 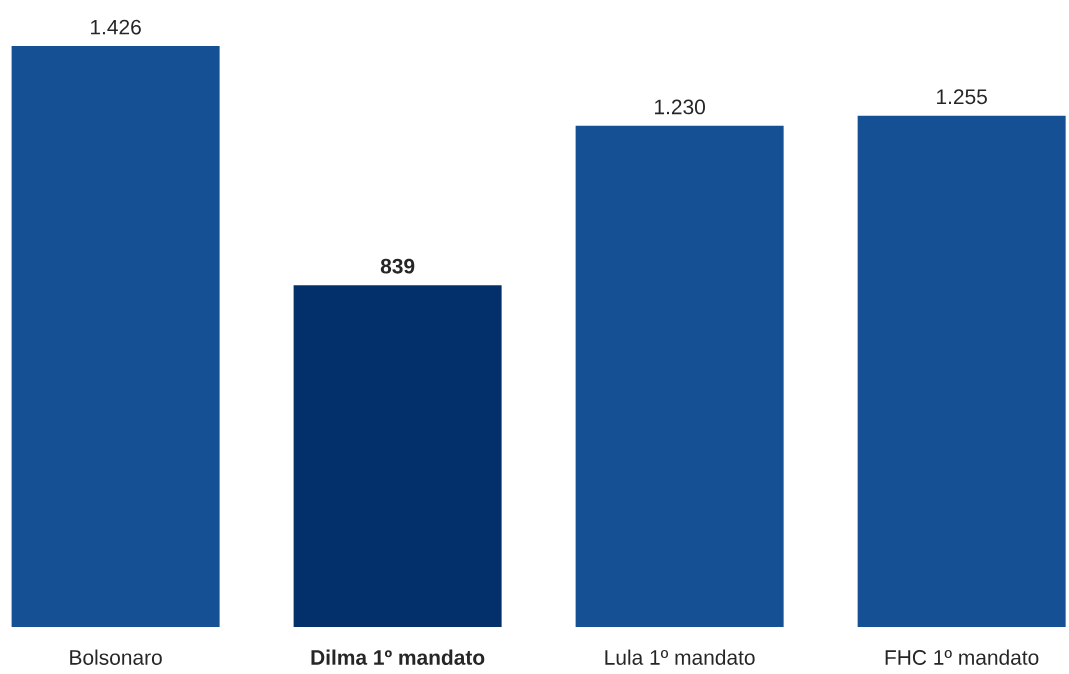 What do you see at coordinates (962, 657) in the screenshot?
I see `x-tick-label: FHC 1º mandato` at bounding box center [962, 657].